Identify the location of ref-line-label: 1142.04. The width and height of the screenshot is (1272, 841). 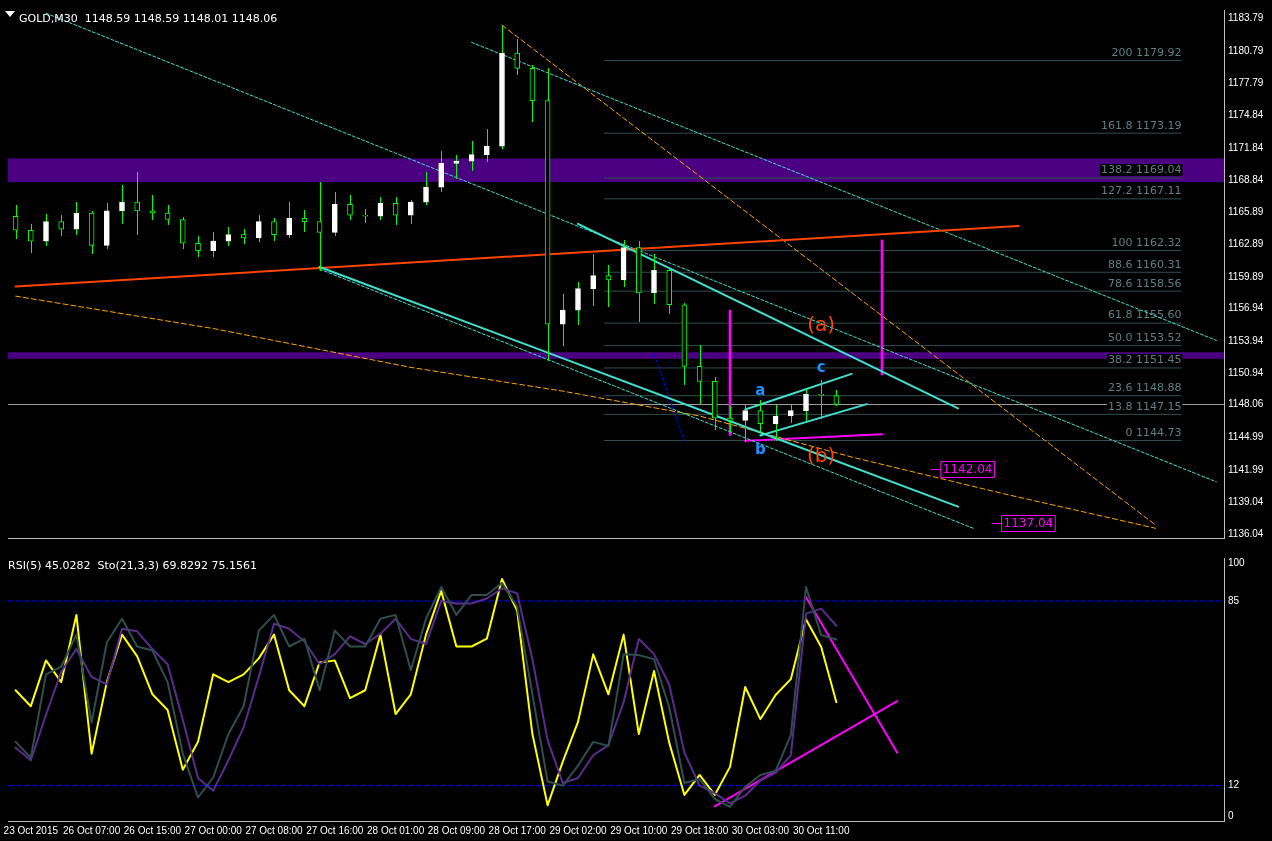
(967, 468).